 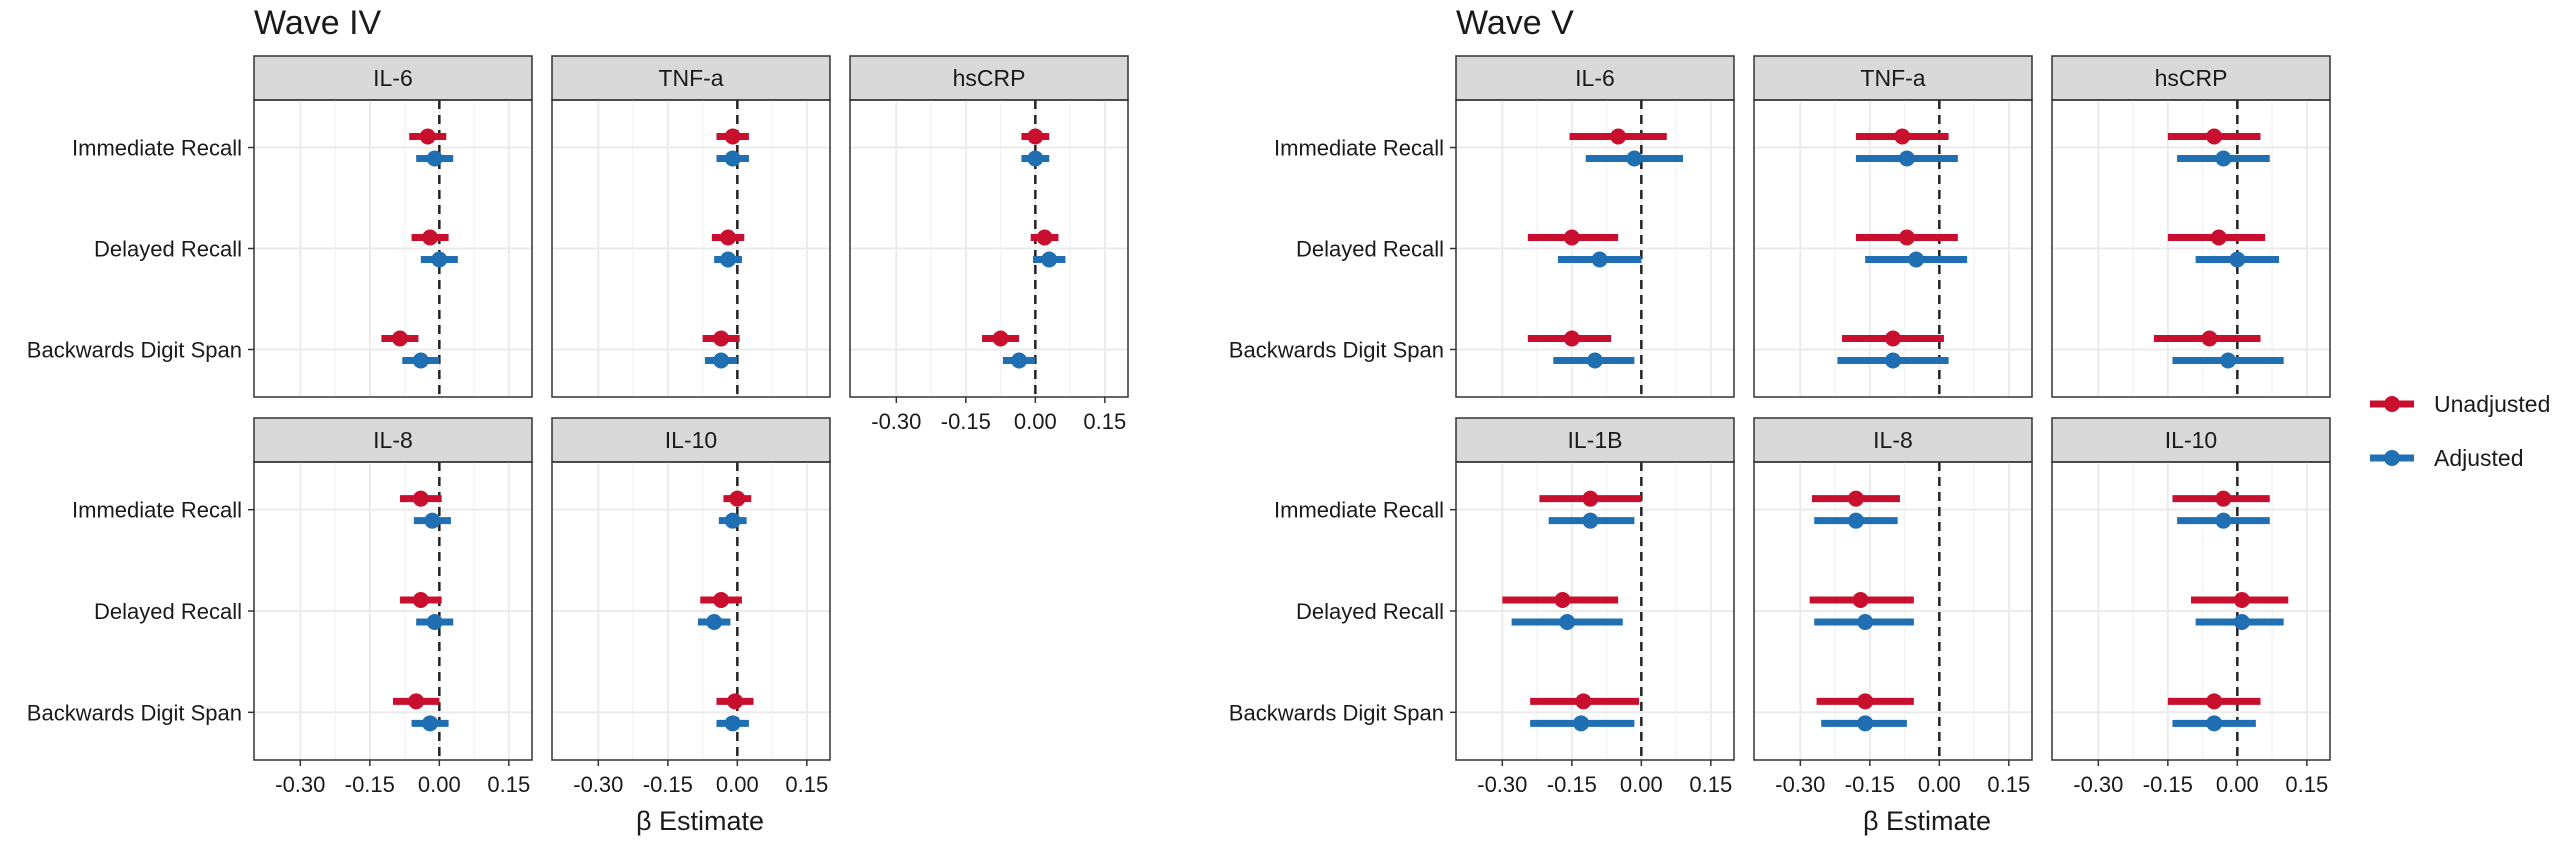 I want to click on wave-iv-title: Wave IV, so click(x=318, y=23).